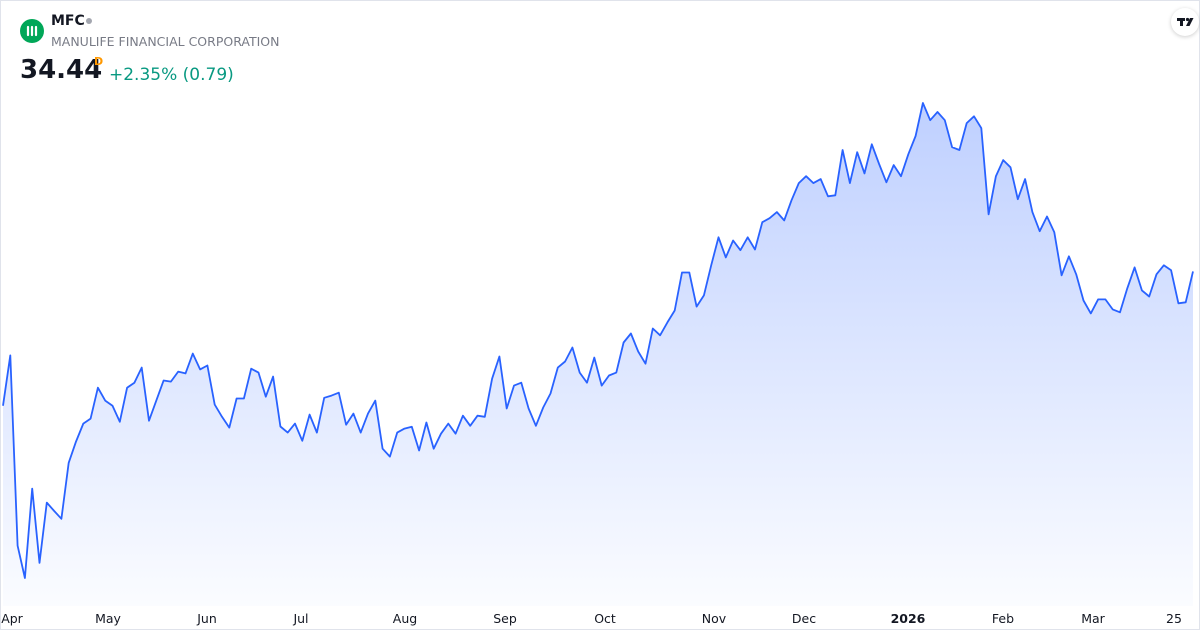 The width and height of the screenshot is (1200, 630). Describe the element at coordinates (143, 75) in the screenshot. I see `change-pct: +2.35%` at that location.